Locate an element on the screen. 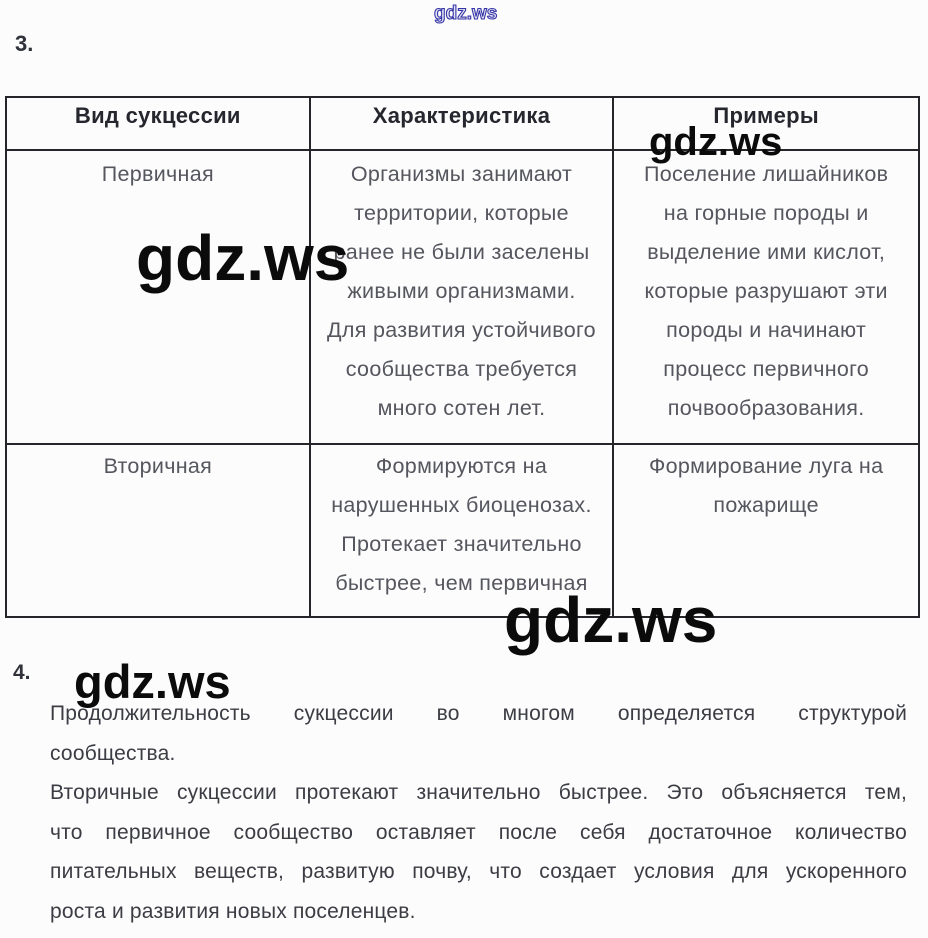 The height and width of the screenshot is (938, 928). paragraph-line: сообщества. is located at coordinates (113, 753).